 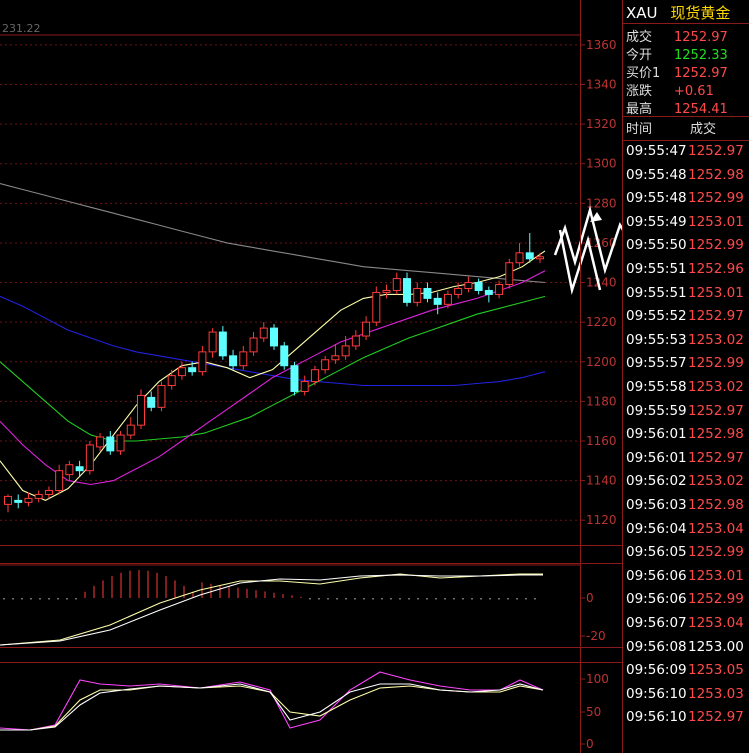 What do you see at coordinates (273, 233) in the screenshot?
I see `ma-line-gray` at bounding box center [273, 233].